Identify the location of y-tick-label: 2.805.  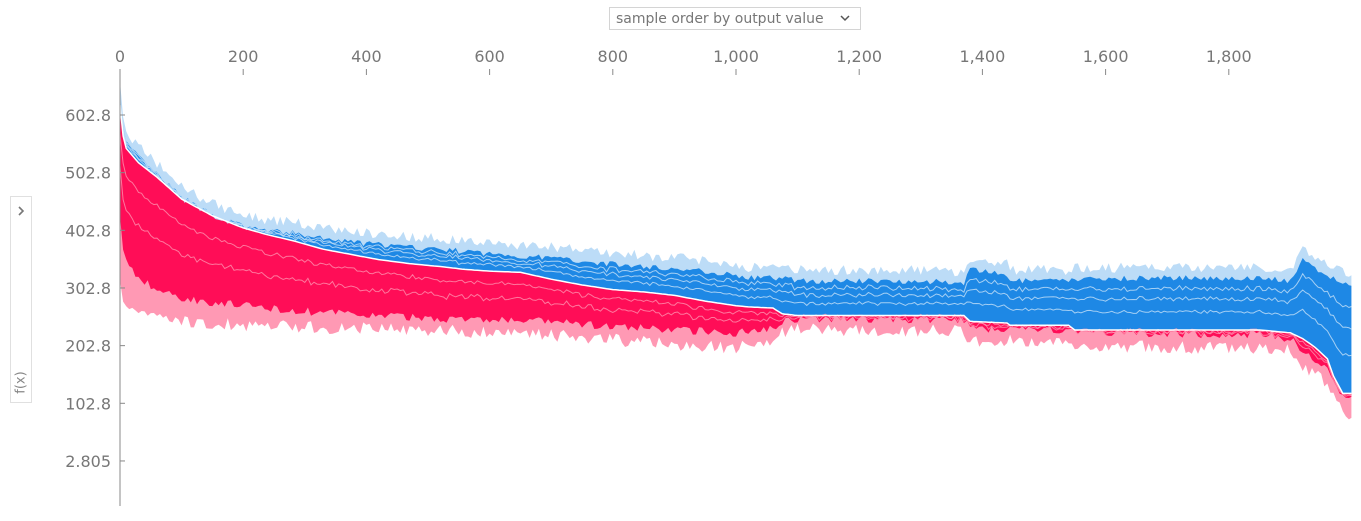
(88, 461).